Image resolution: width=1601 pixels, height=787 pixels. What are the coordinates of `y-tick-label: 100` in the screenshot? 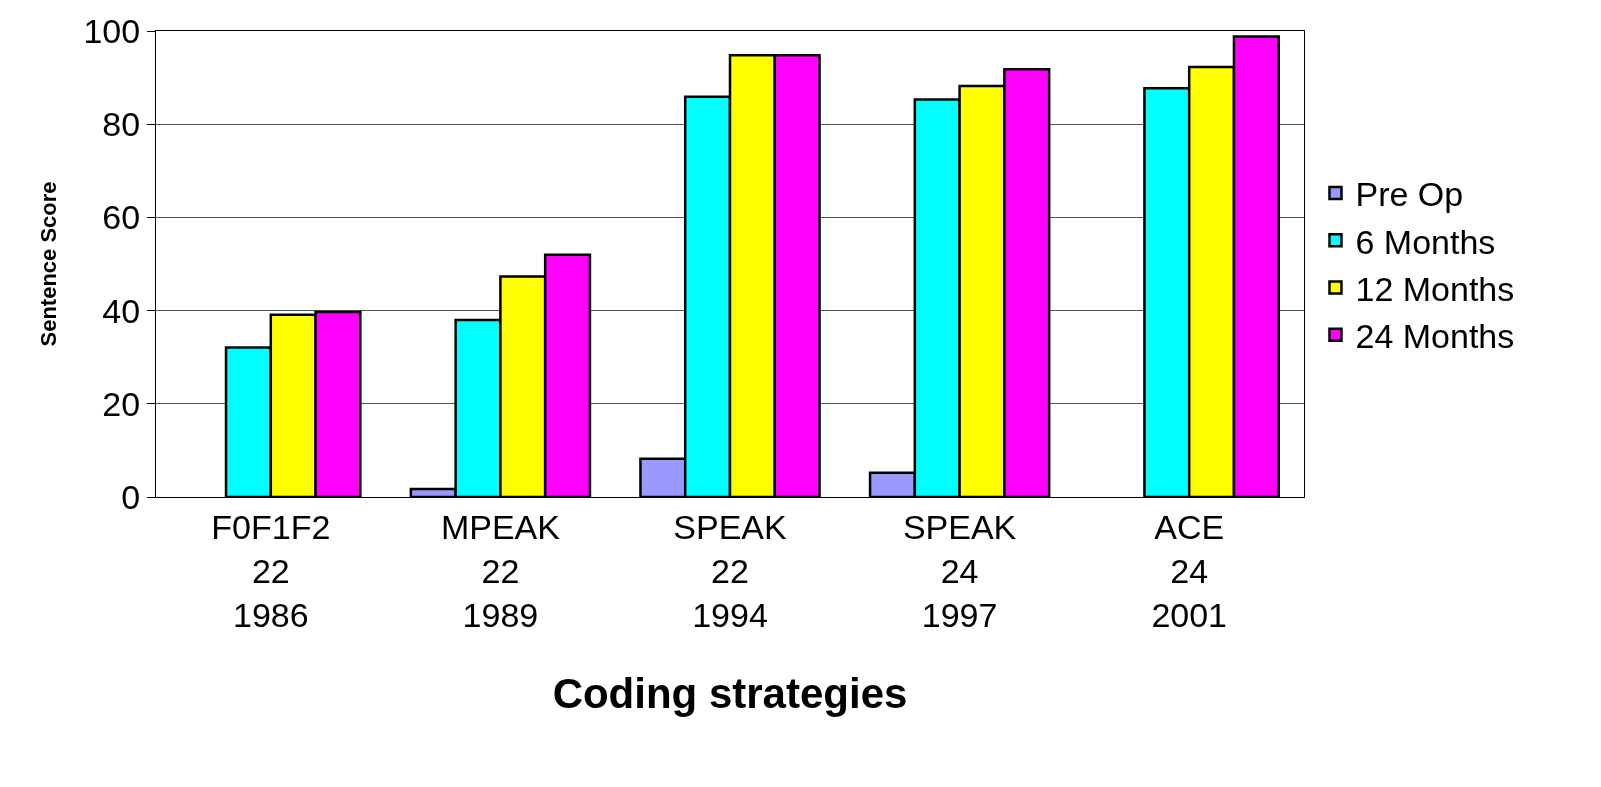 It's located at (112, 30).